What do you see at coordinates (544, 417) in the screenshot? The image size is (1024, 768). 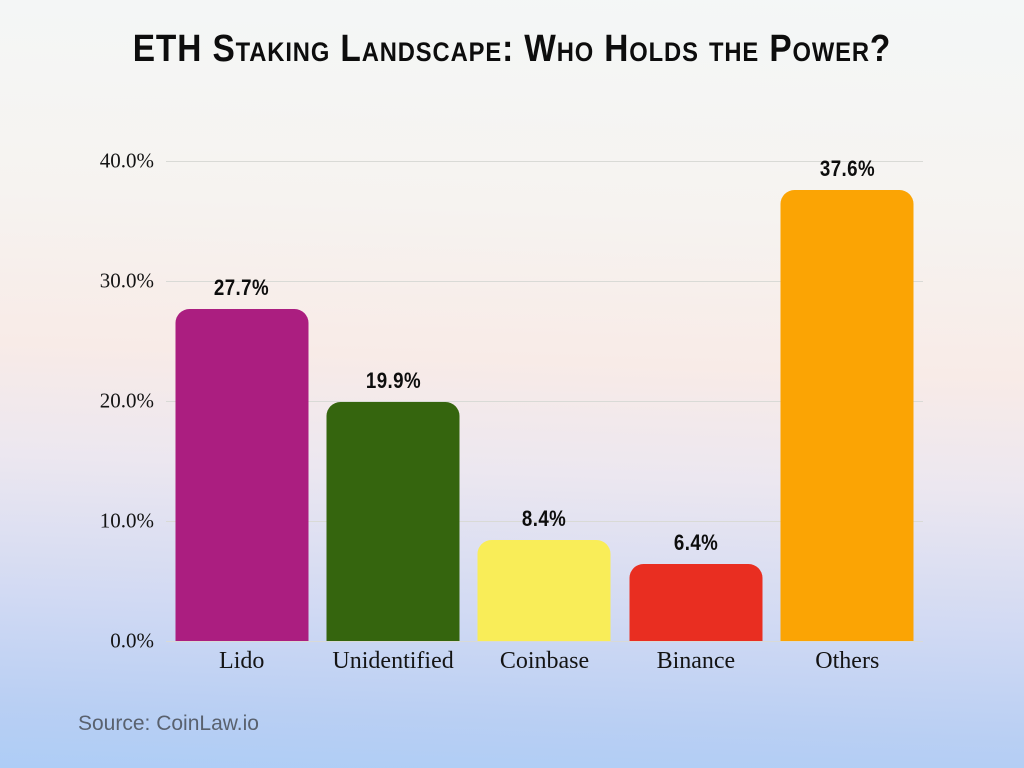 I see `bar-slot-coinbase: 8.4% Coinbase` at bounding box center [544, 417].